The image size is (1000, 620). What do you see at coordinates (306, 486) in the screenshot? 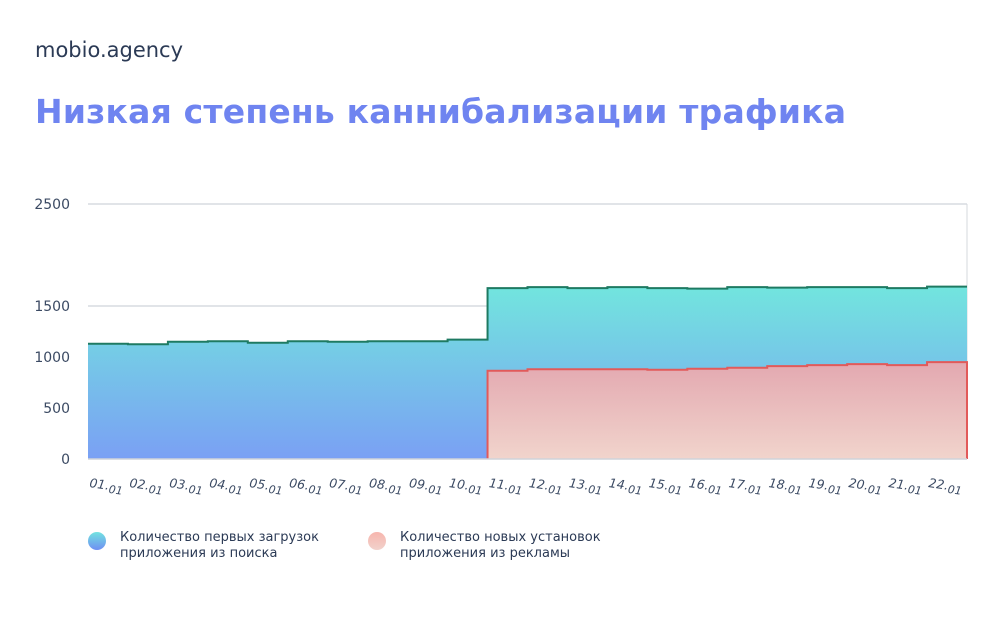
I see `x-tick-label: 06.01` at bounding box center [306, 486].